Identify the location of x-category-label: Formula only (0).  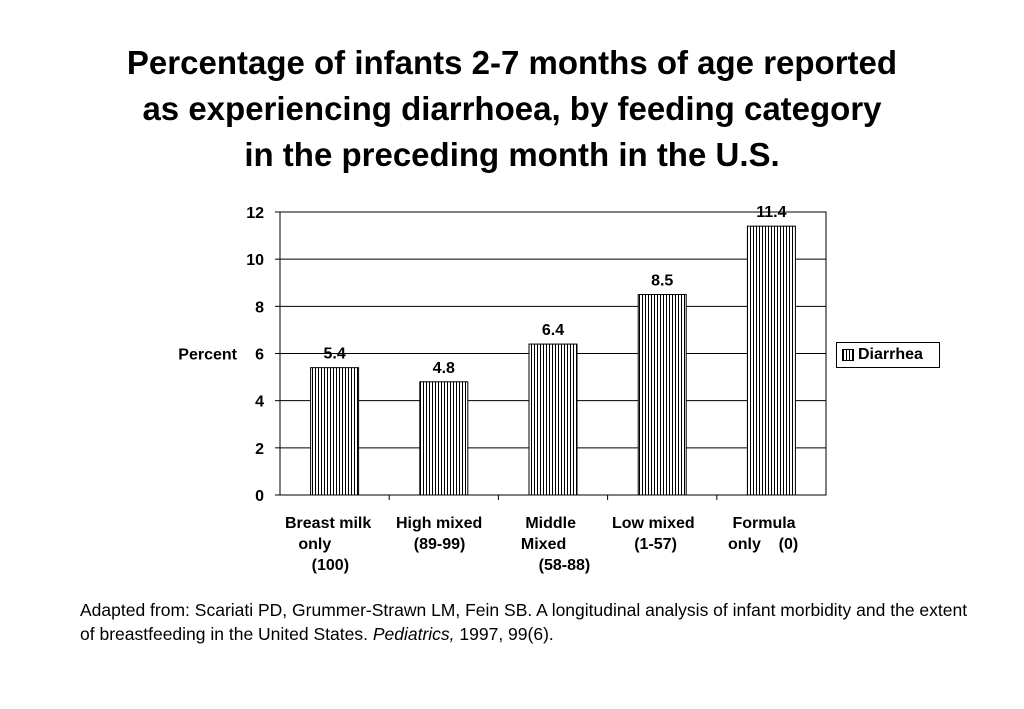
(763, 534).